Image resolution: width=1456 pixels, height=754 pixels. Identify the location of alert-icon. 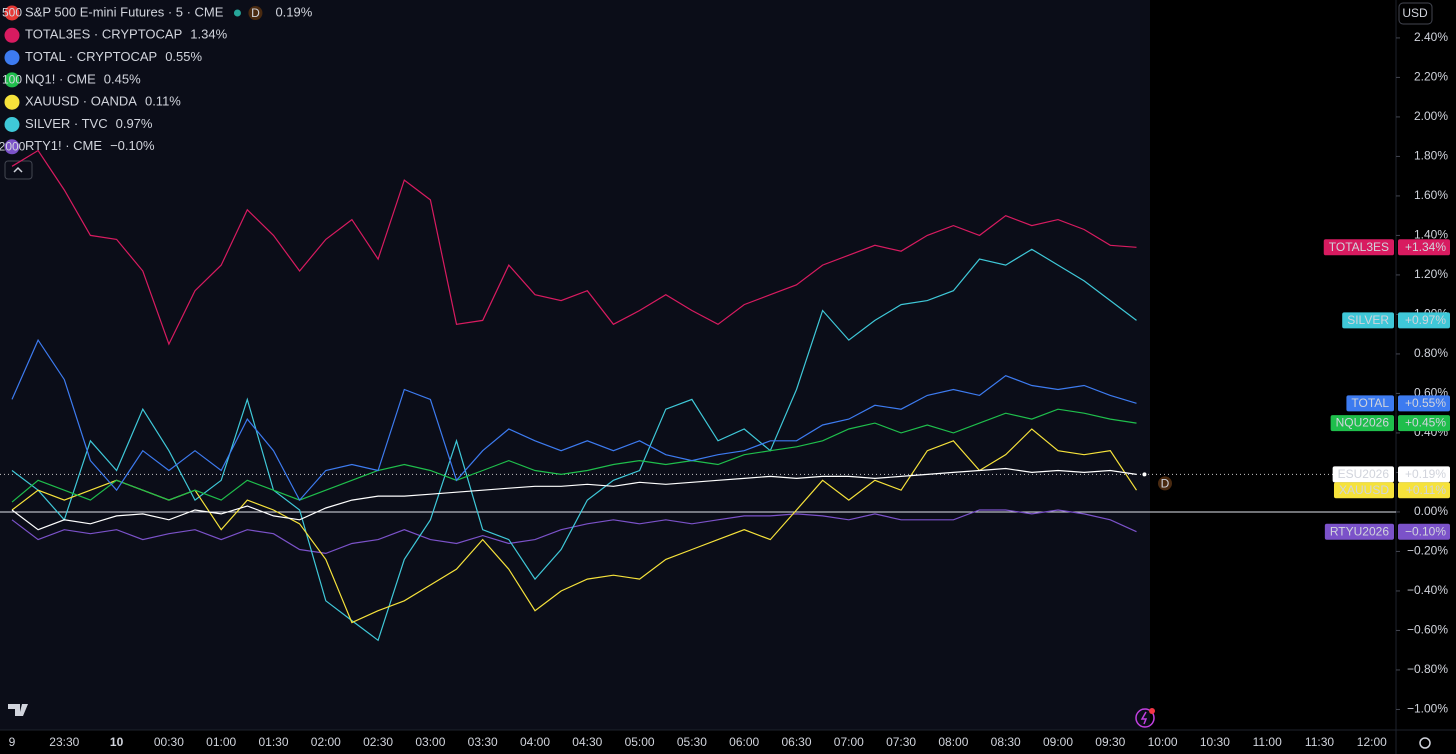
(1145, 718).